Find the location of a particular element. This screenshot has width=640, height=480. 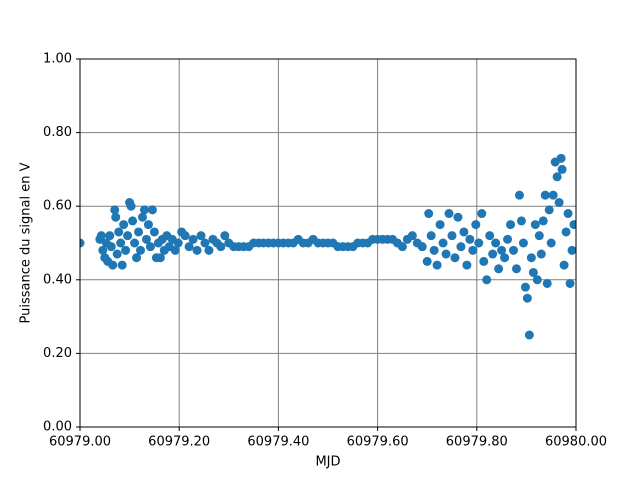

y-tick-label: 0.60 is located at coordinates (57, 206).